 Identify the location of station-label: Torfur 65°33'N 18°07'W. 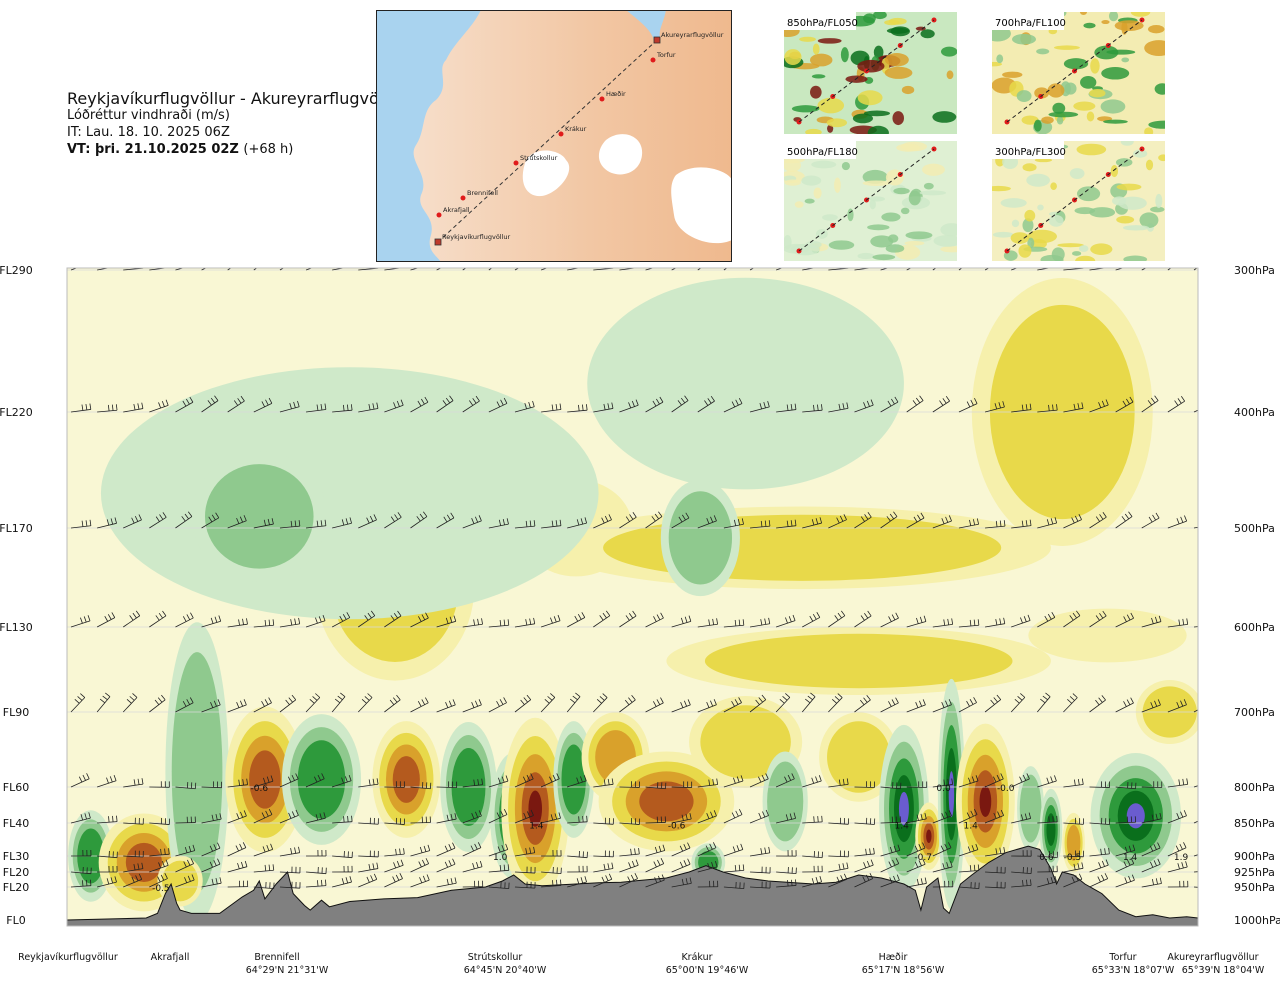
(1133, 964).